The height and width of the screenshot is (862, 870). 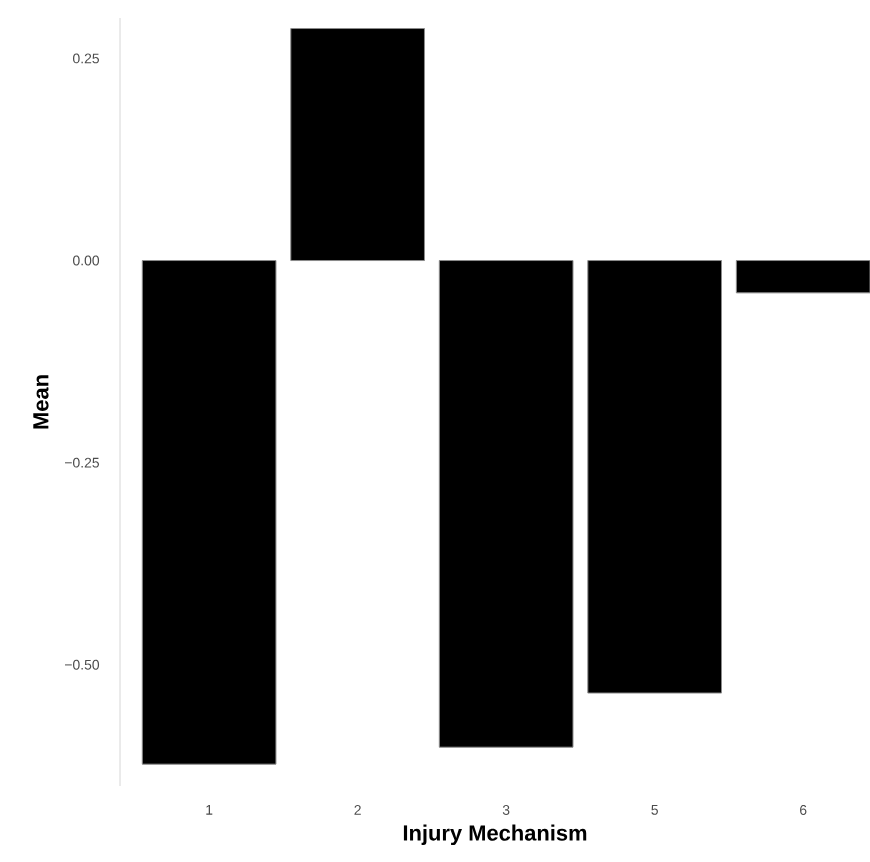 What do you see at coordinates (495, 835) in the screenshot?
I see `x-axis-title: Injury Mechanism` at bounding box center [495, 835].